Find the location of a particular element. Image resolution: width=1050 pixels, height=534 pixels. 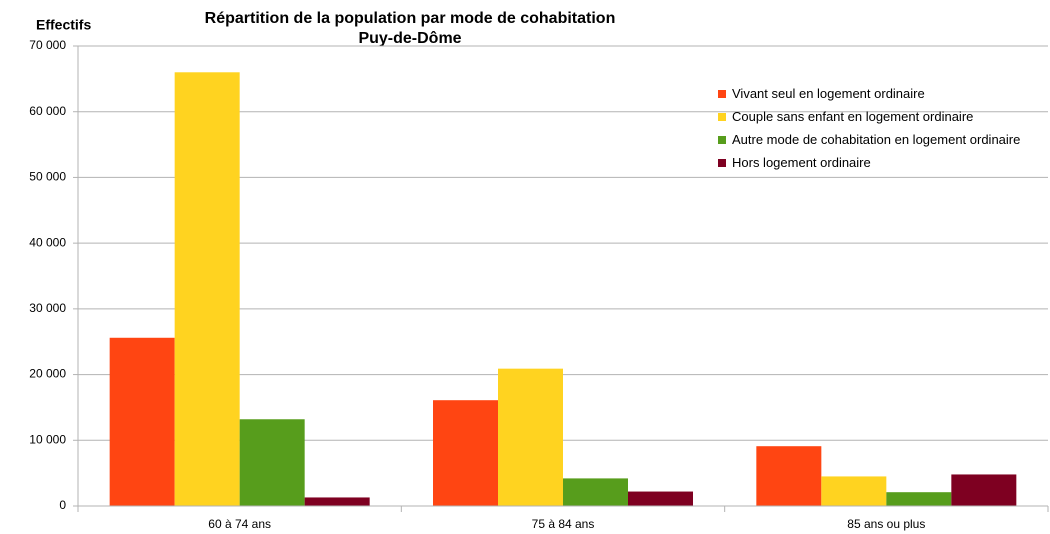

y-tick-label: 50 000 is located at coordinates (47, 177).